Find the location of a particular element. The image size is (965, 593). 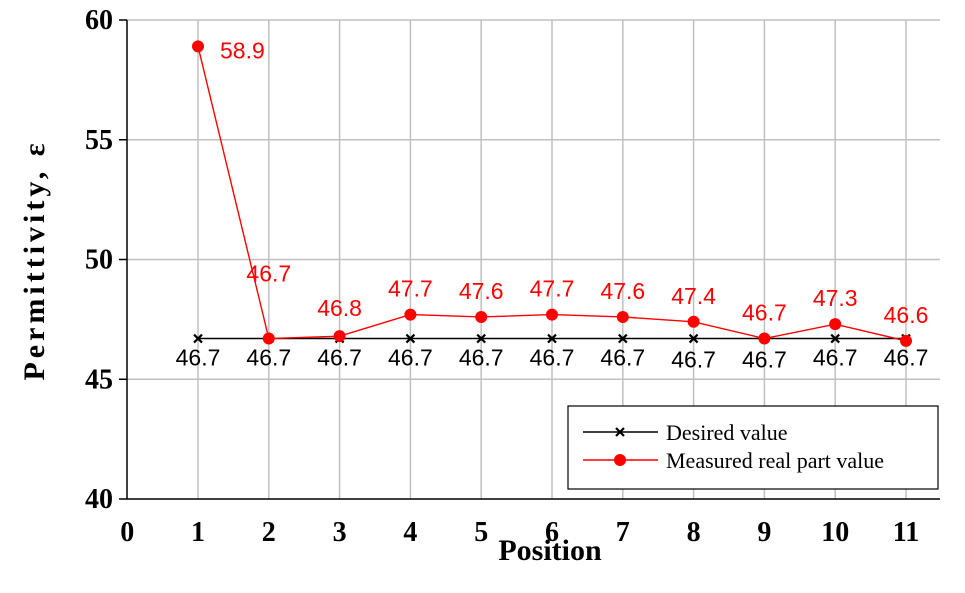

x-tick-label: 3 is located at coordinates (340, 532).